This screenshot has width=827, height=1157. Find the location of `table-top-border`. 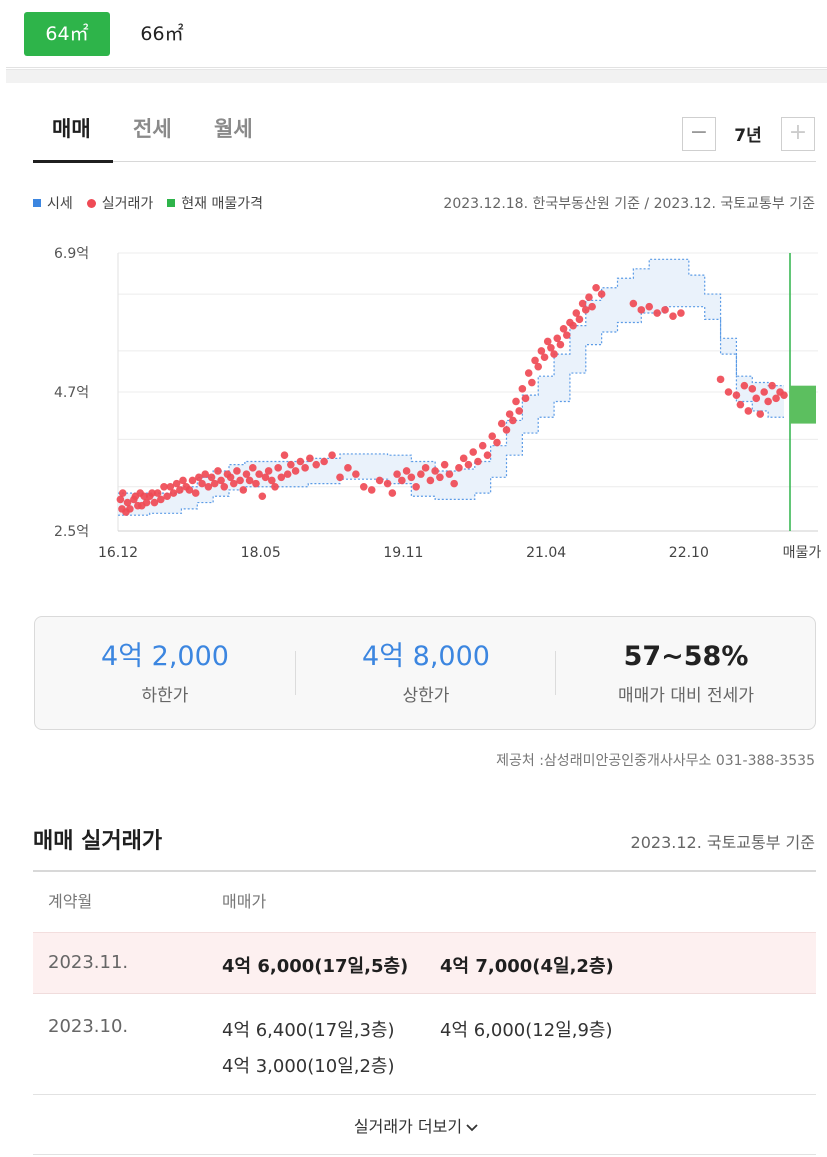

table-top-border is located at coordinates (424, 871).